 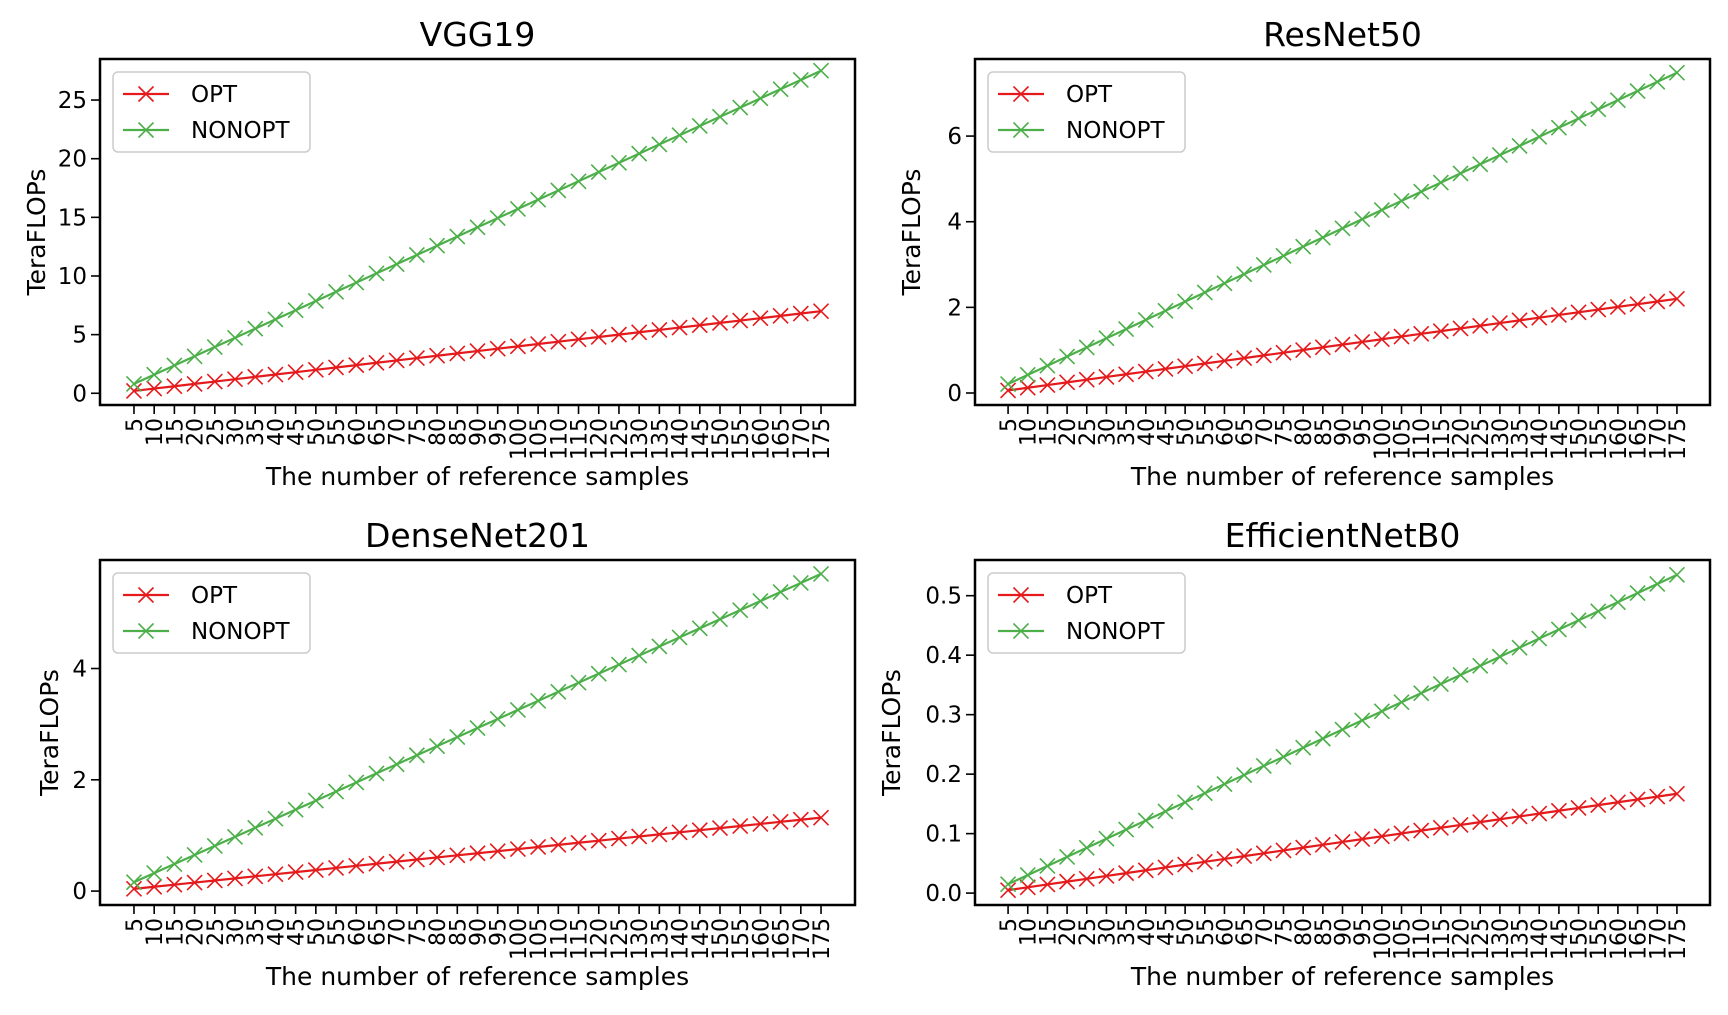 I want to click on legend-label-nonopt: NONOPT, so click(x=240, y=131).